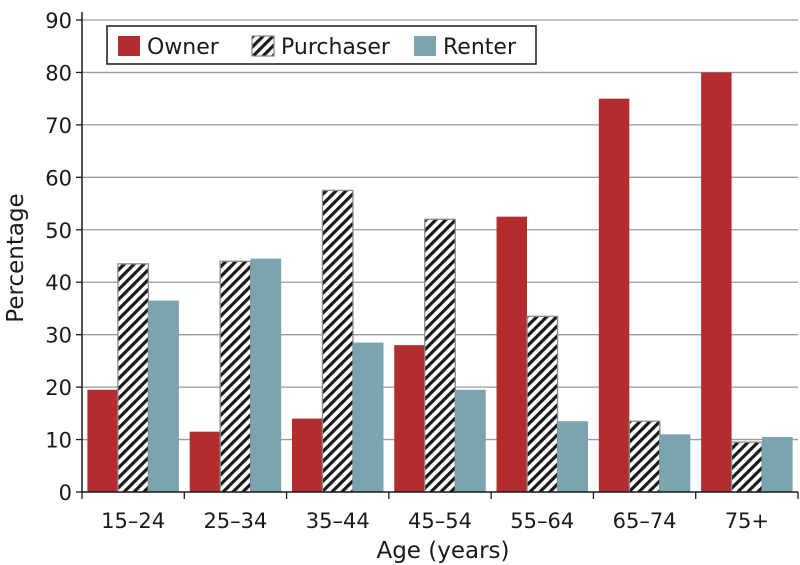 This screenshot has height=565, width=800. I want to click on legend-swatch-purchaser, so click(263, 46).